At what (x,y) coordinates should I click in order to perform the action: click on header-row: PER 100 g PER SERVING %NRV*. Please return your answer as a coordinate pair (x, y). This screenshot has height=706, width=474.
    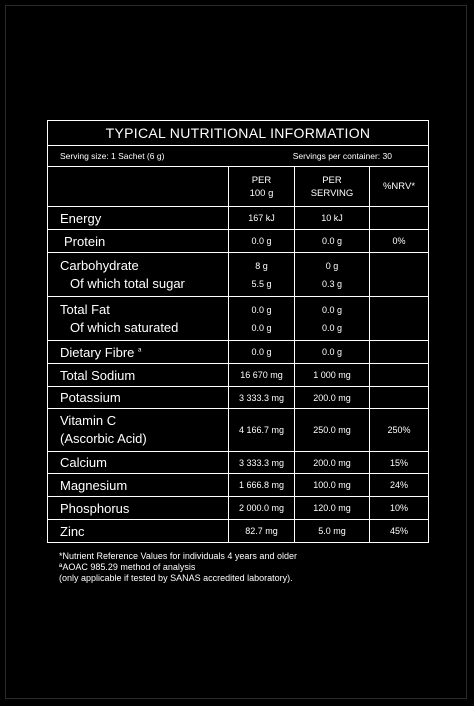
    Looking at the image, I should click on (238, 186).